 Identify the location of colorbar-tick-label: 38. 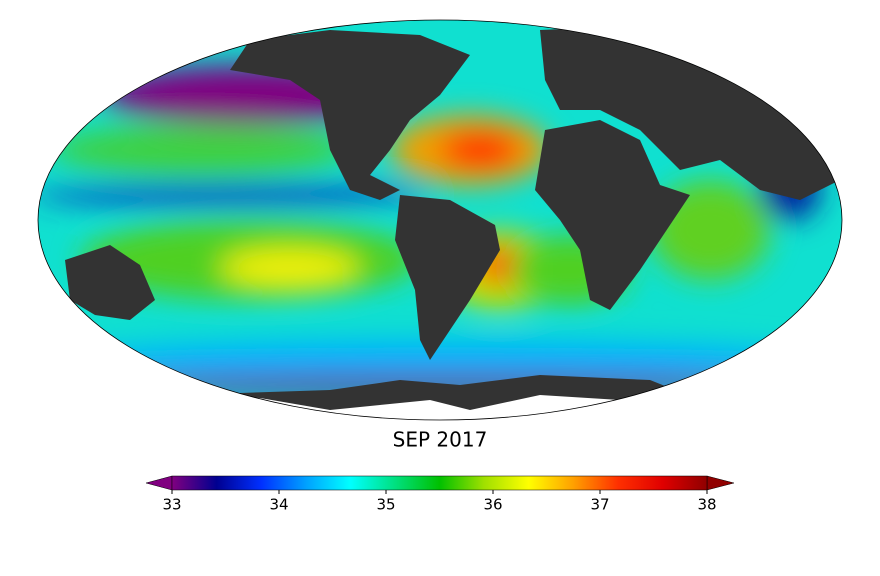
(706, 505).